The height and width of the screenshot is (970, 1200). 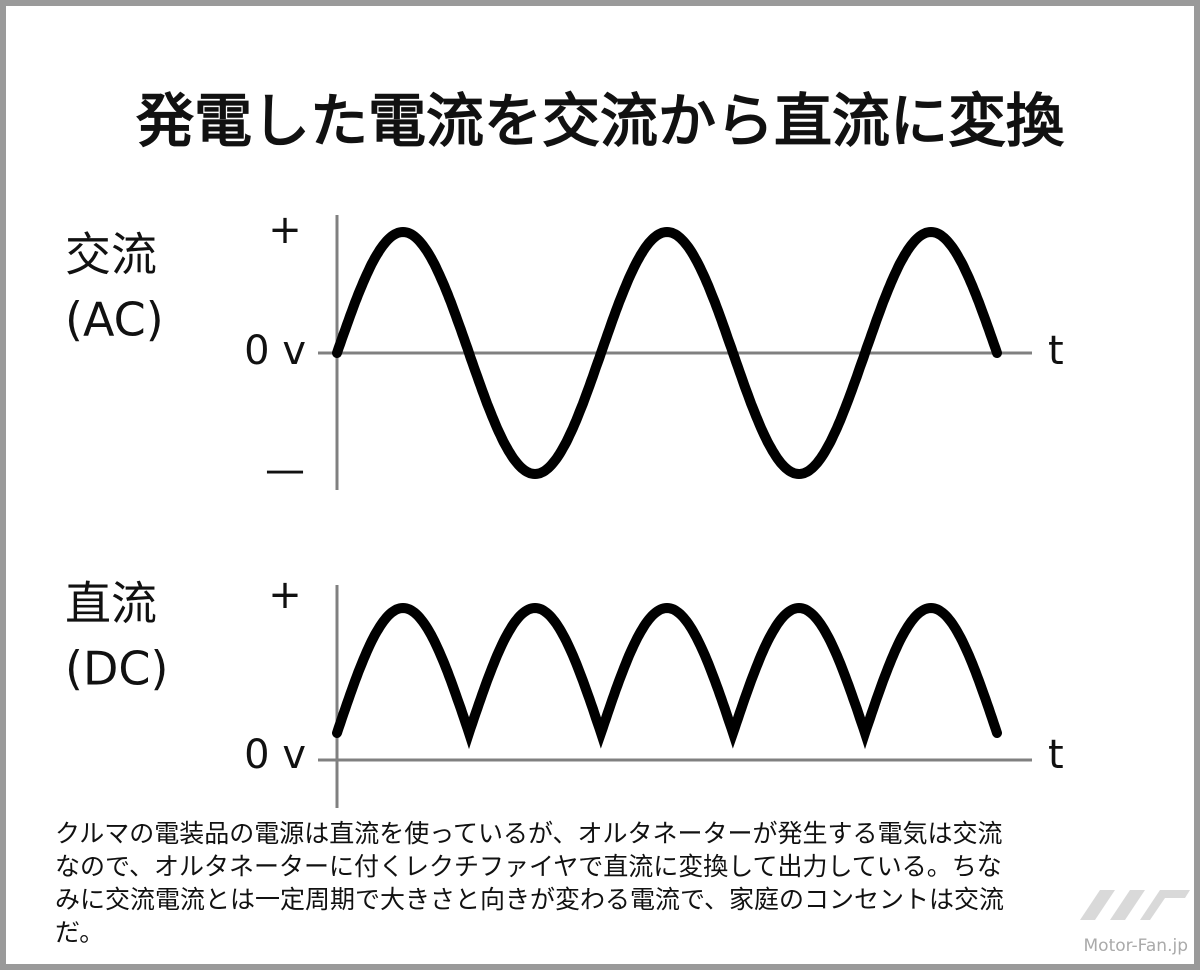 I want to click on ac-label: 交流, so click(x=111, y=255).